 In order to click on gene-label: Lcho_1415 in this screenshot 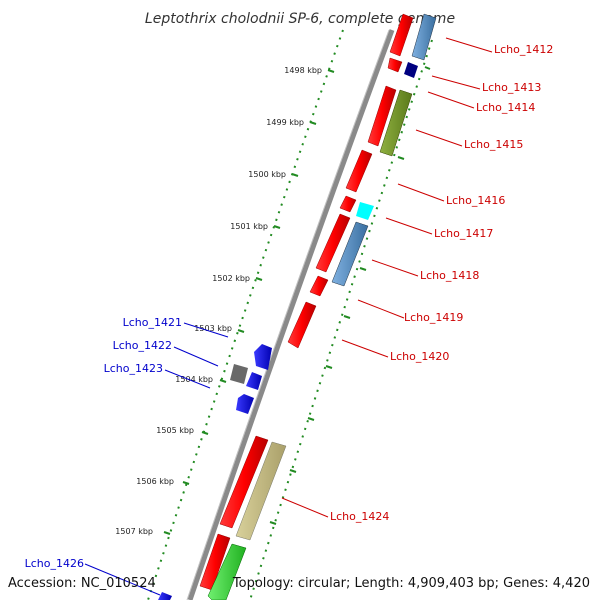, I will do `click(493, 144)`.